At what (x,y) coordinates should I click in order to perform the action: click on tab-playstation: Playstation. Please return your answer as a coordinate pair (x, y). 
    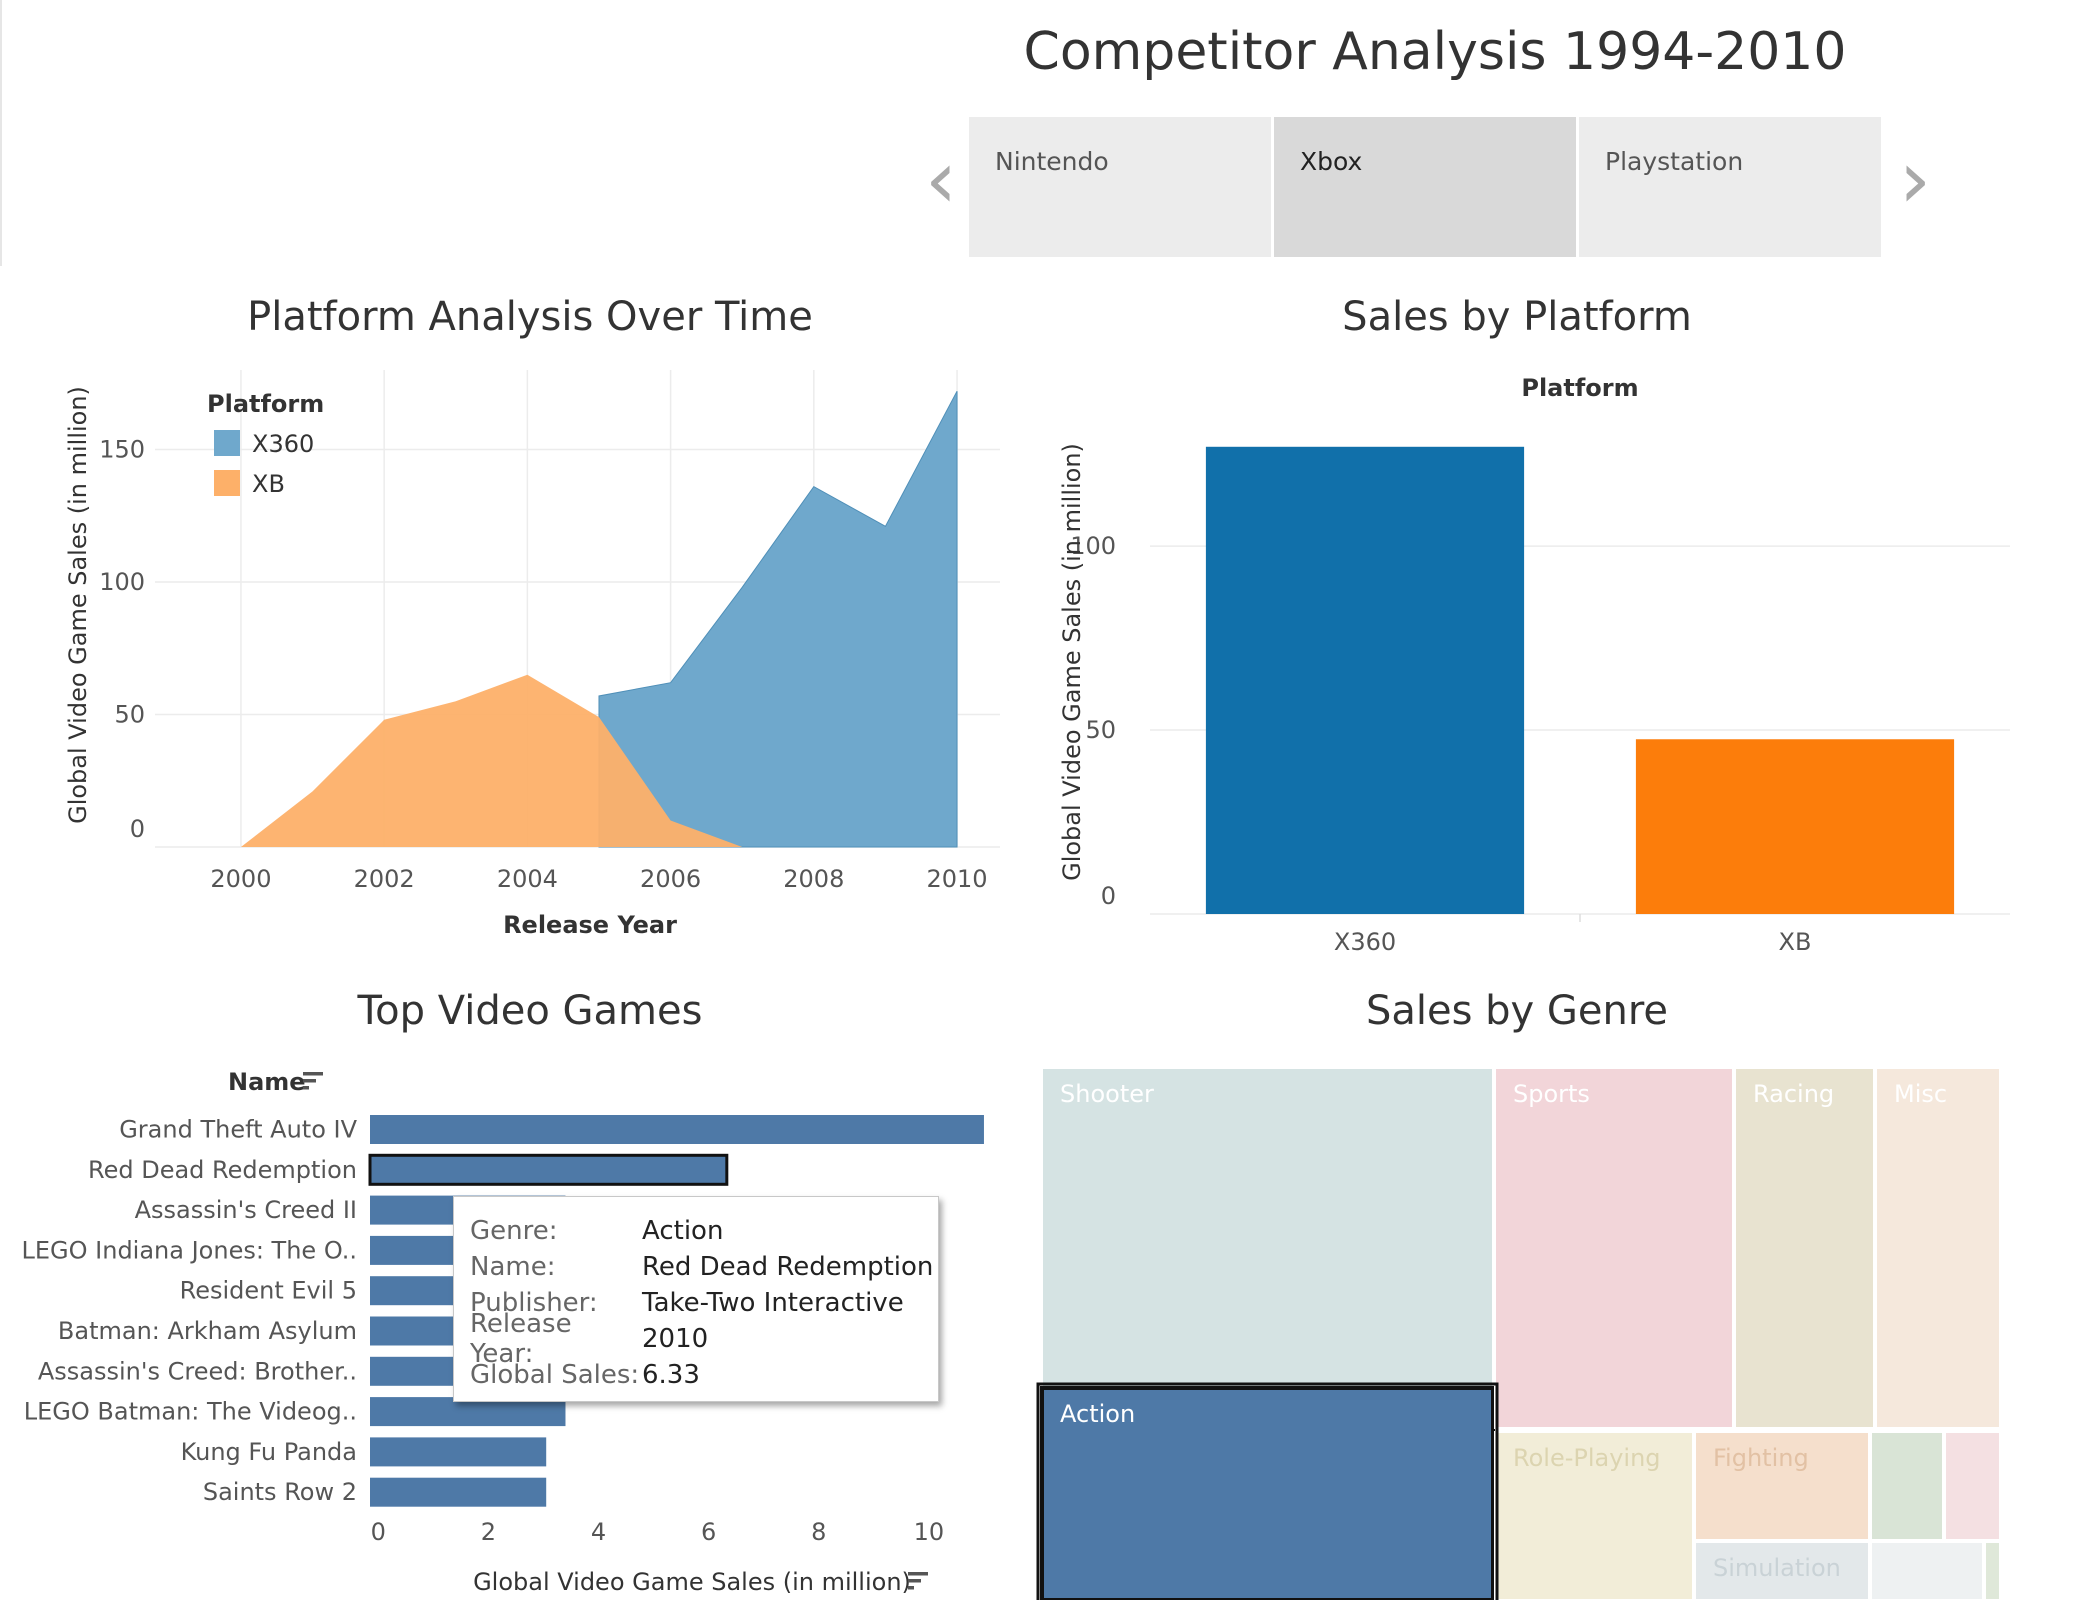
    Looking at the image, I should click on (1730, 187).